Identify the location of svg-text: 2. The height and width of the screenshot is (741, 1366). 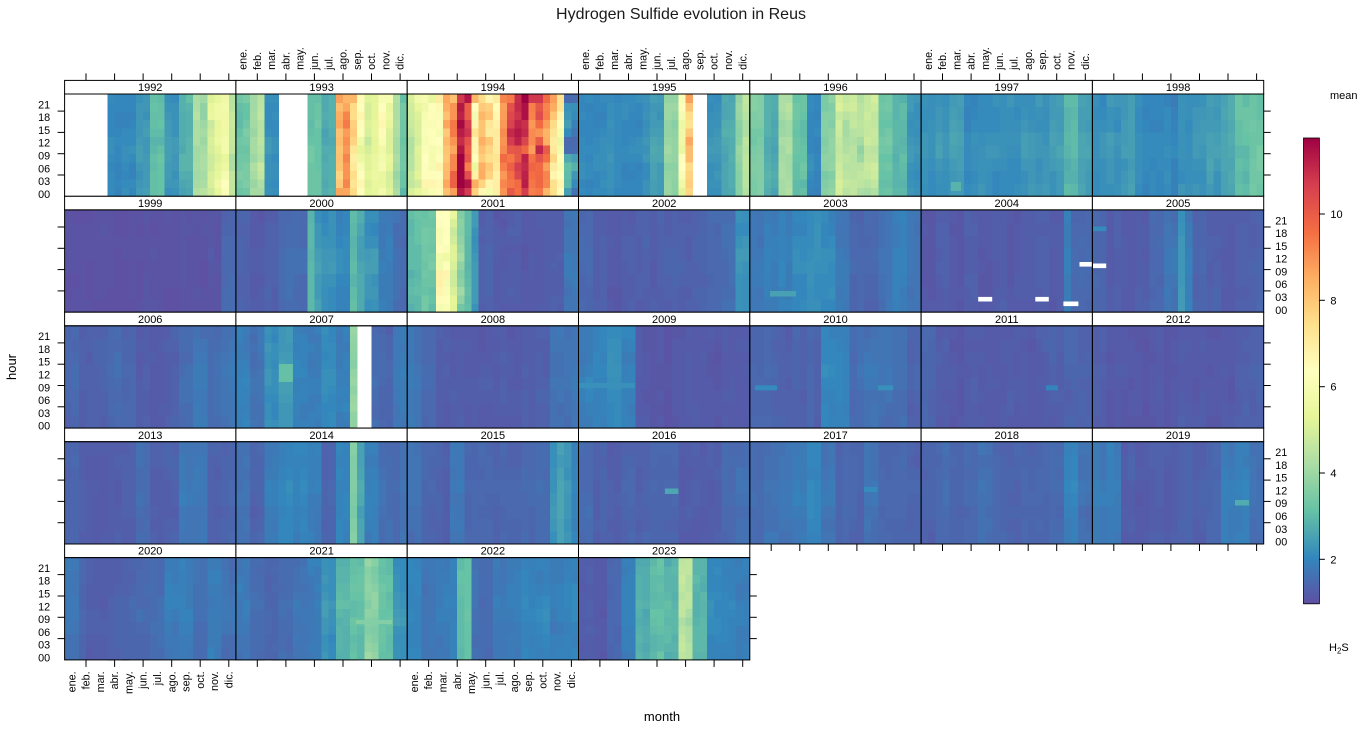
(1333, 560).